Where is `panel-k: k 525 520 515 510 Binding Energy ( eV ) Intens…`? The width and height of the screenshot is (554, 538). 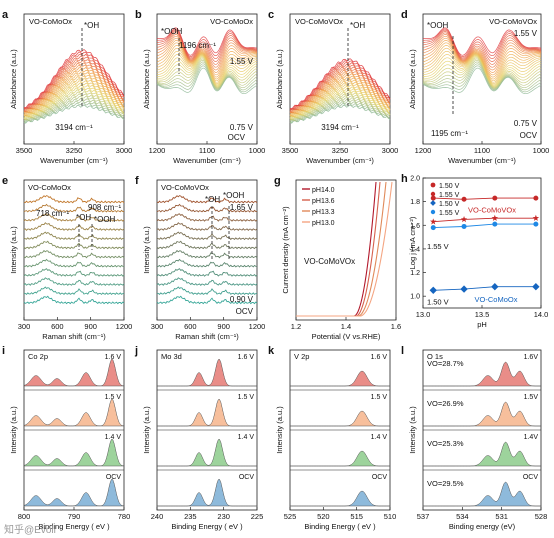 panel-k: k 525 520 515 510 Binding Energy ( eV ) Intens… is located at coordinates (332, 438).